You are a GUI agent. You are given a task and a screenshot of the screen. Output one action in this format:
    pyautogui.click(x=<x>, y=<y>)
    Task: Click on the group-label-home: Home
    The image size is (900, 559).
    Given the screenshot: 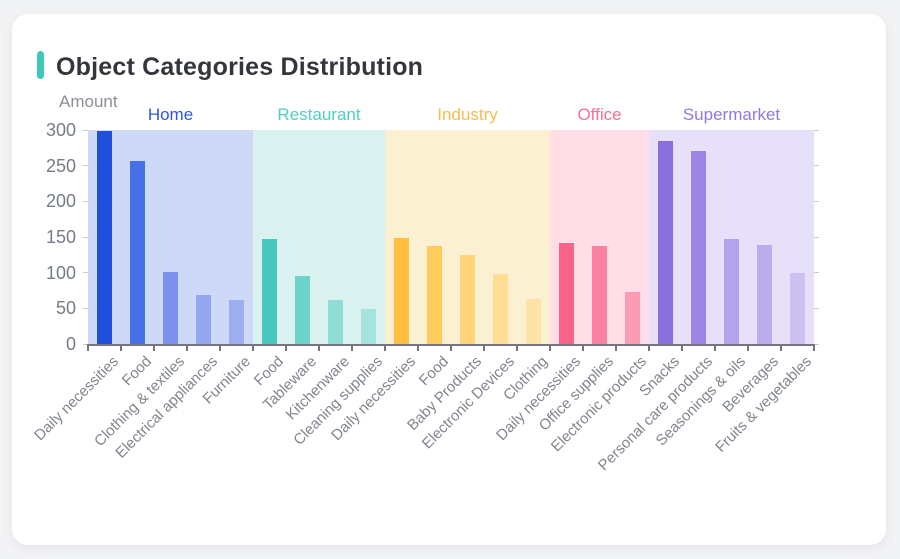 What is the action you would take?
    pyautogui.click(x=170, y=114)
    